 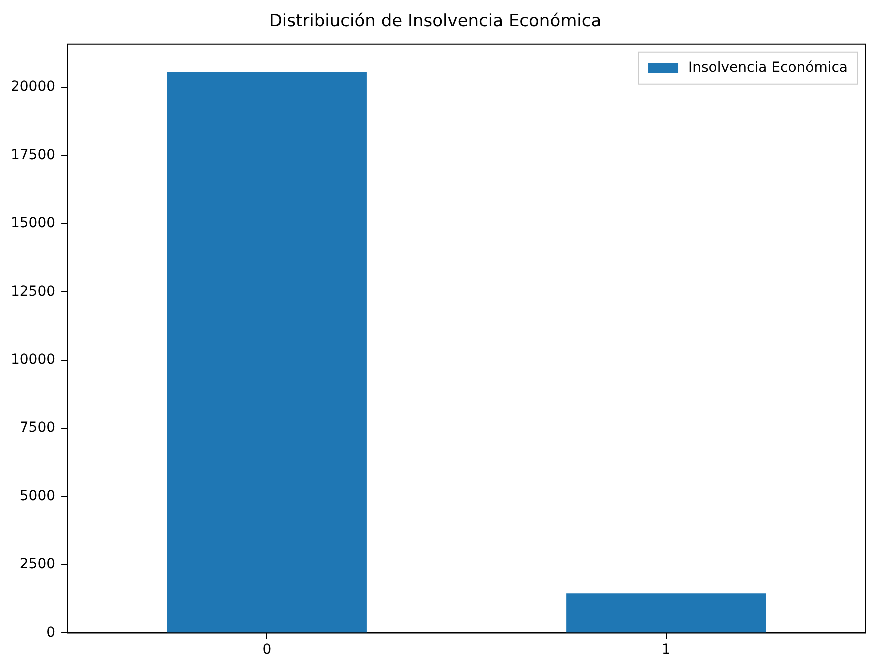 I want to click on y-tick-label: 0, so click(x=51, y=632).